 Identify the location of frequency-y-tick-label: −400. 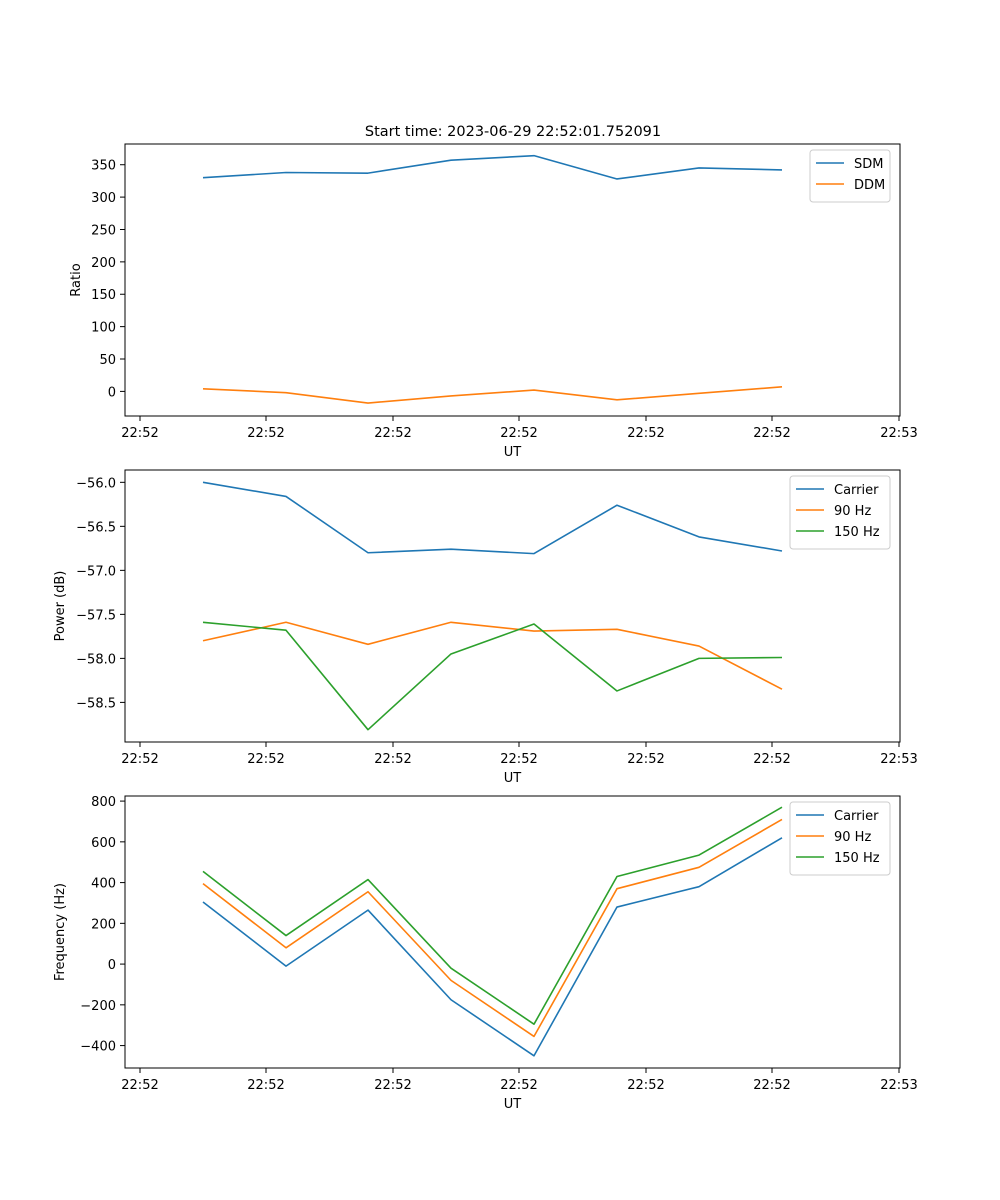
(98, 1047).